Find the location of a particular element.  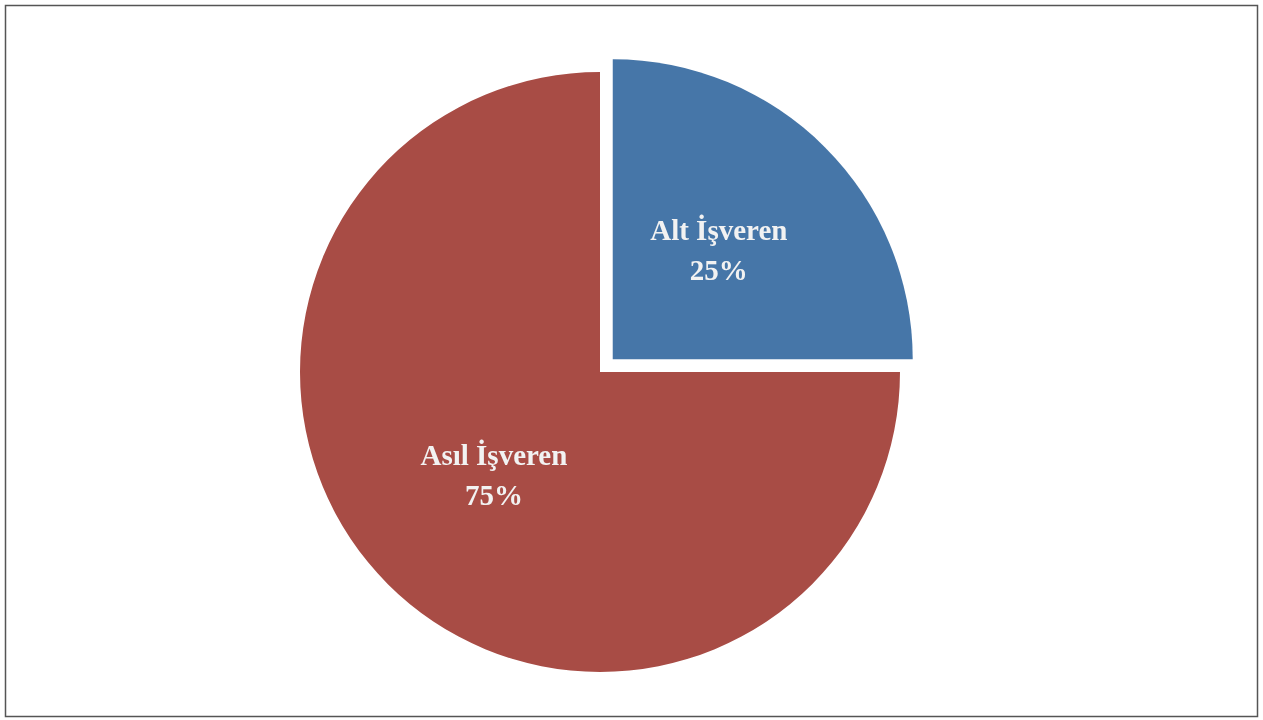

slice-label: Alt İşveren is located at coordinates (719, 229).